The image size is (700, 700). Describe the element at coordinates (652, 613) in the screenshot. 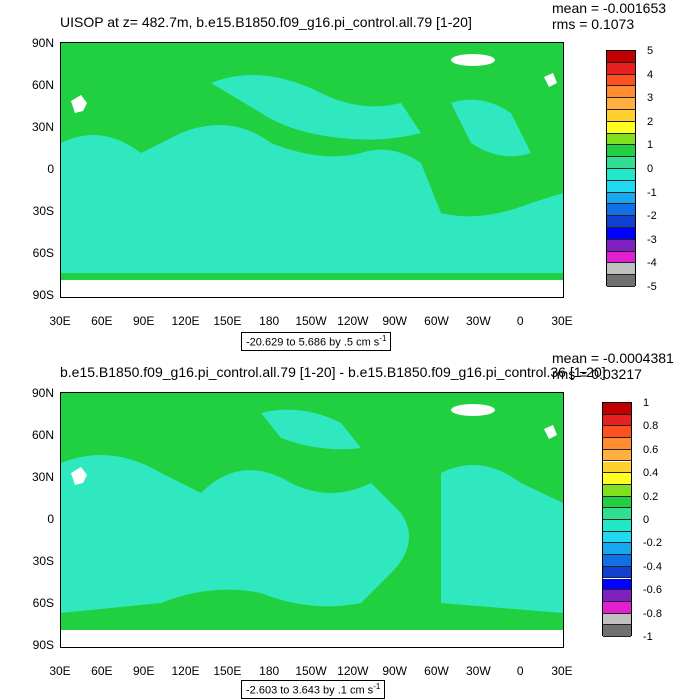

I see `colorbar-label: -0.8` at that location.